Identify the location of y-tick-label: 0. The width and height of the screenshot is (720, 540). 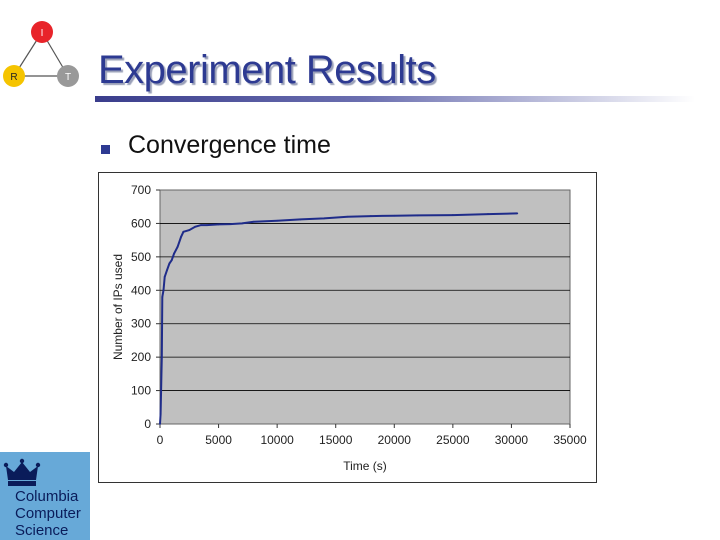
(147, 424).